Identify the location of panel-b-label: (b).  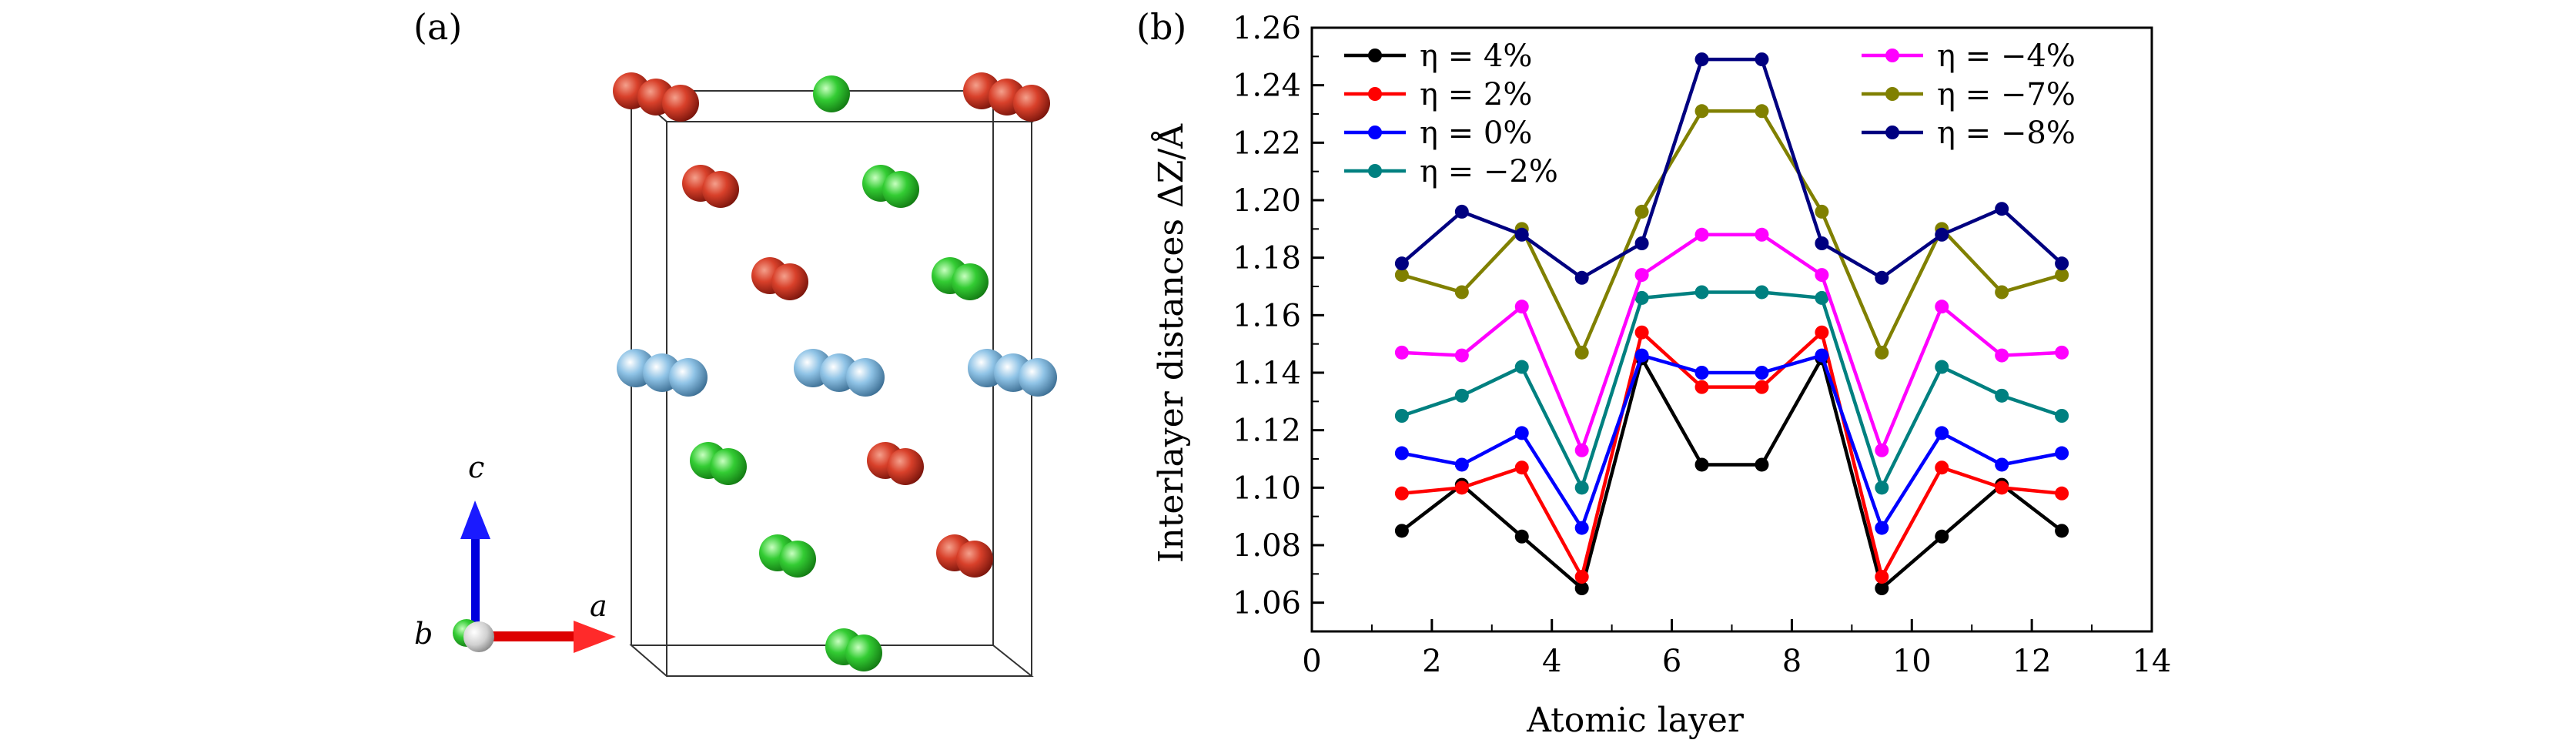
(1162, 27).